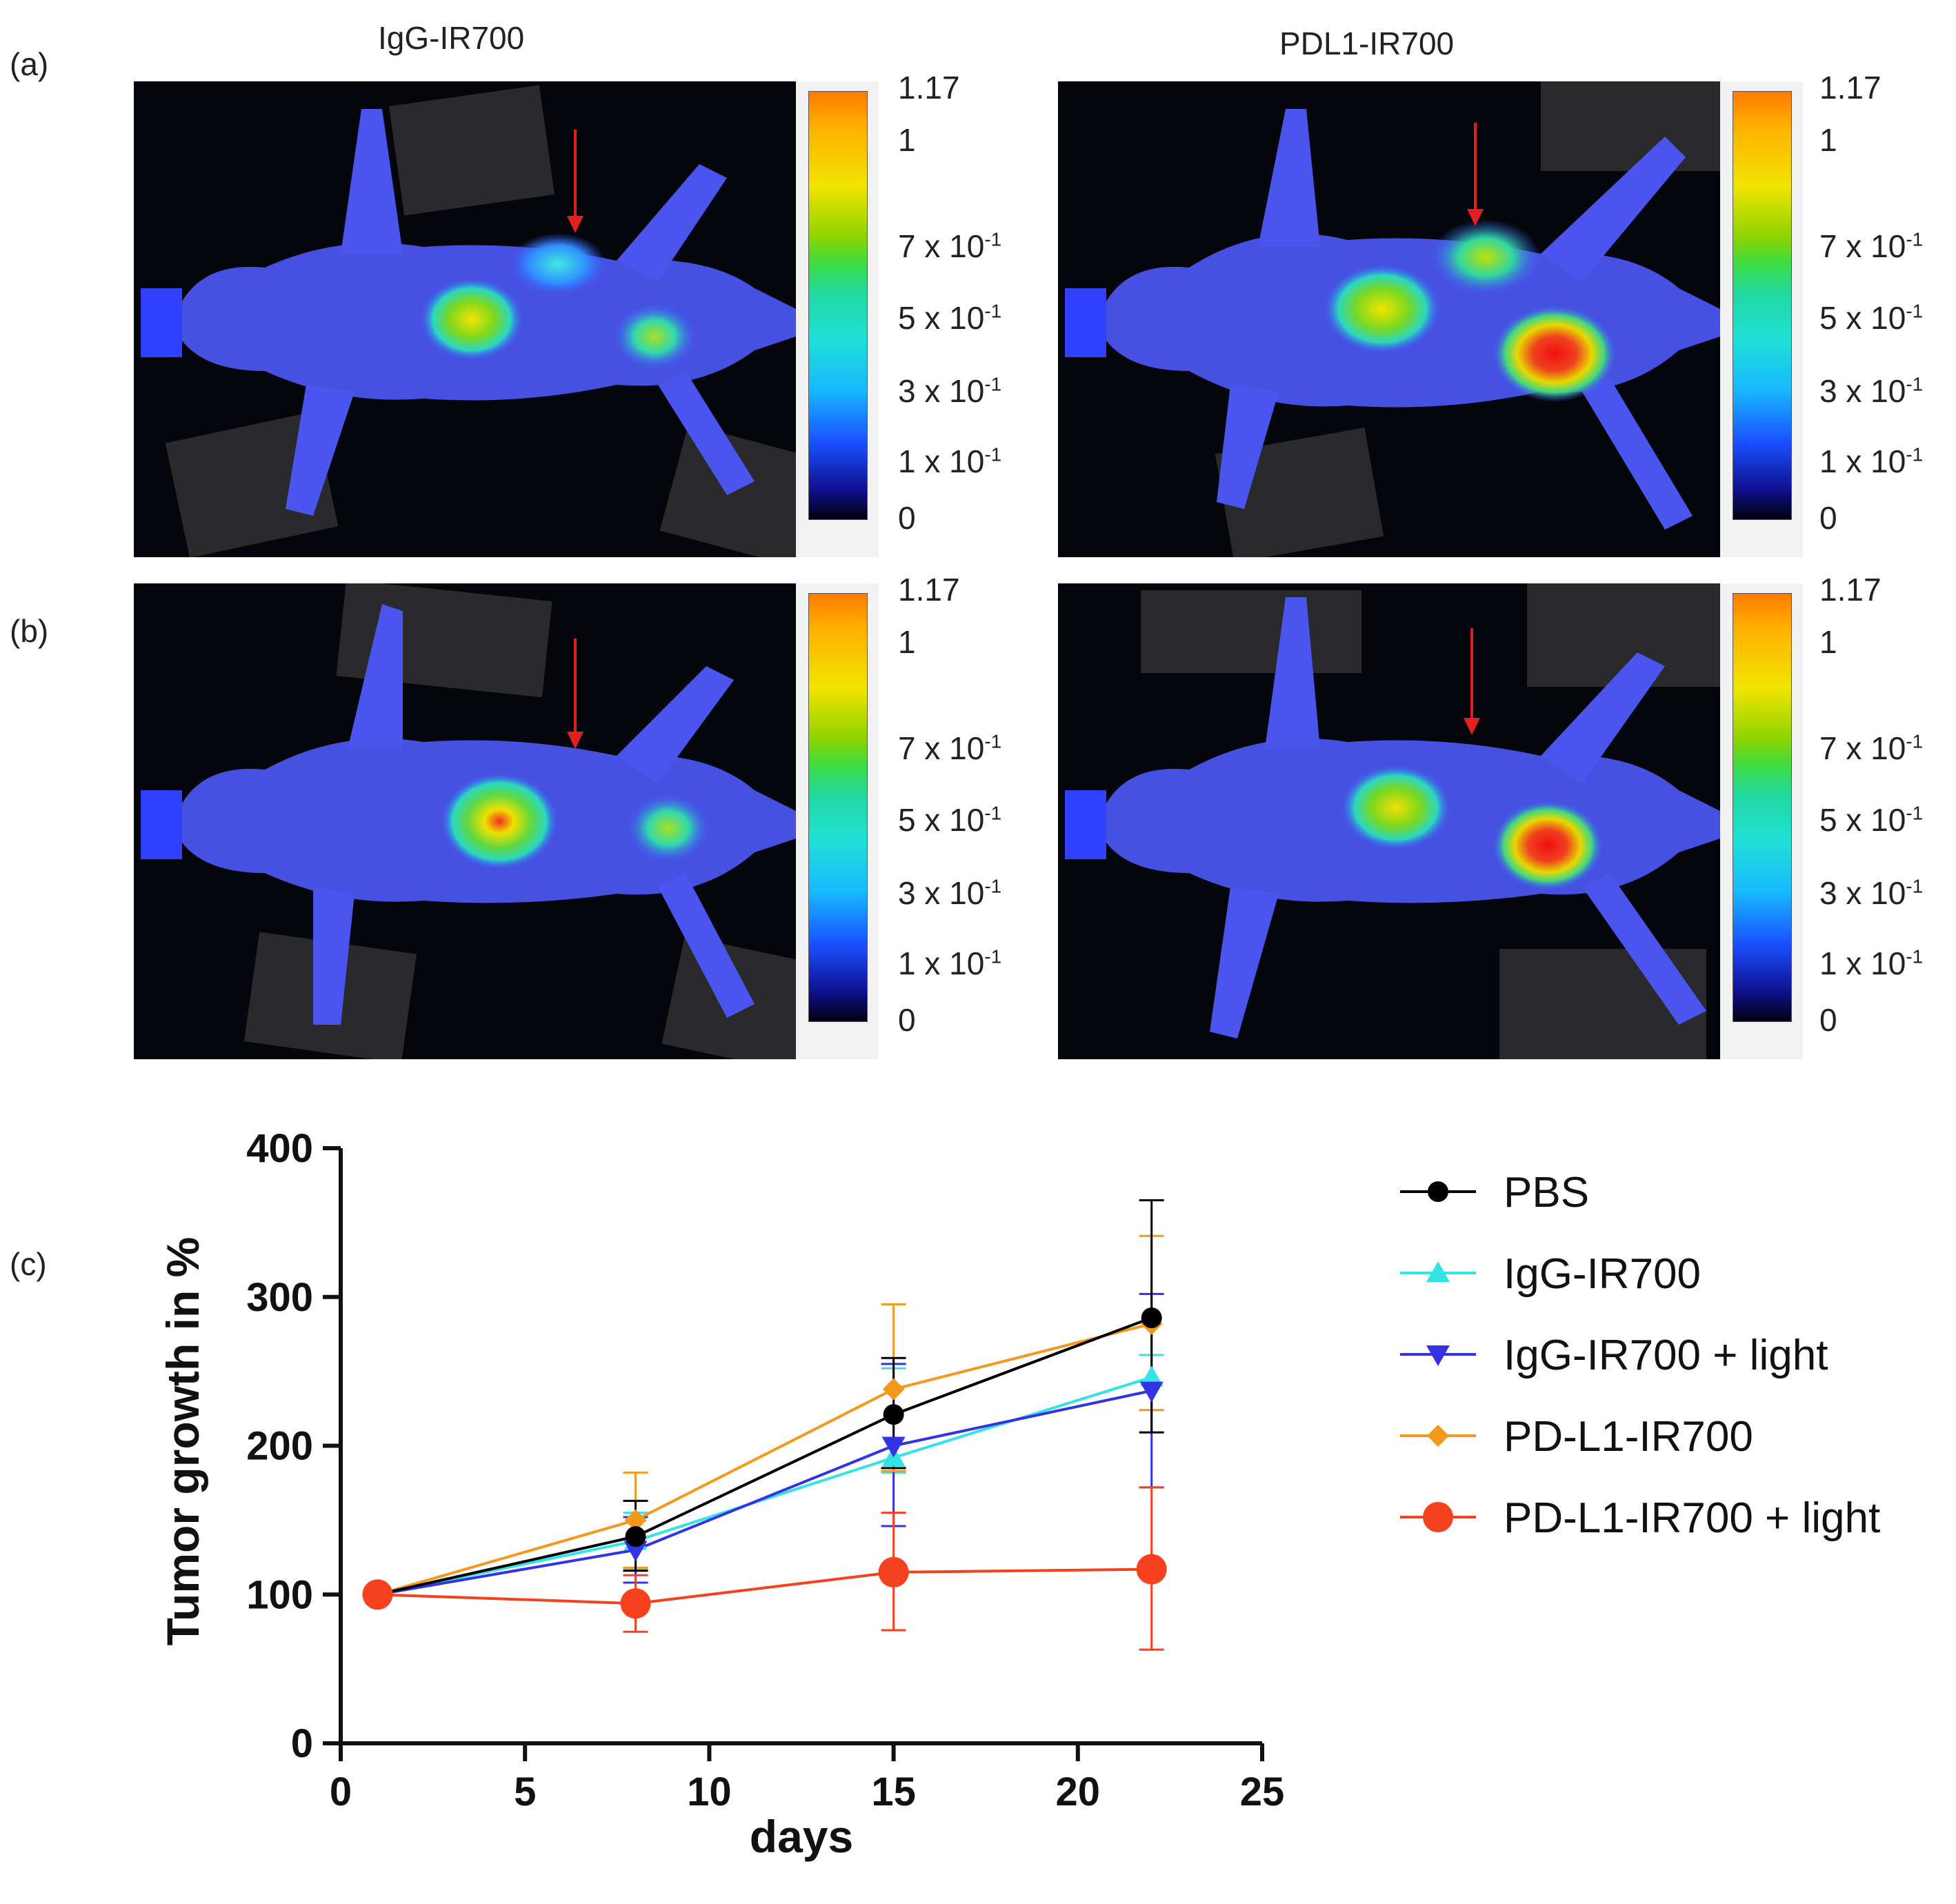 Image resolution: width=1956 pixels, height=1904 pixels. Describe the element at coordinates (1666, 1355) in the screenshot. I see `legend-label: IgG-IR700 + light` at that location.